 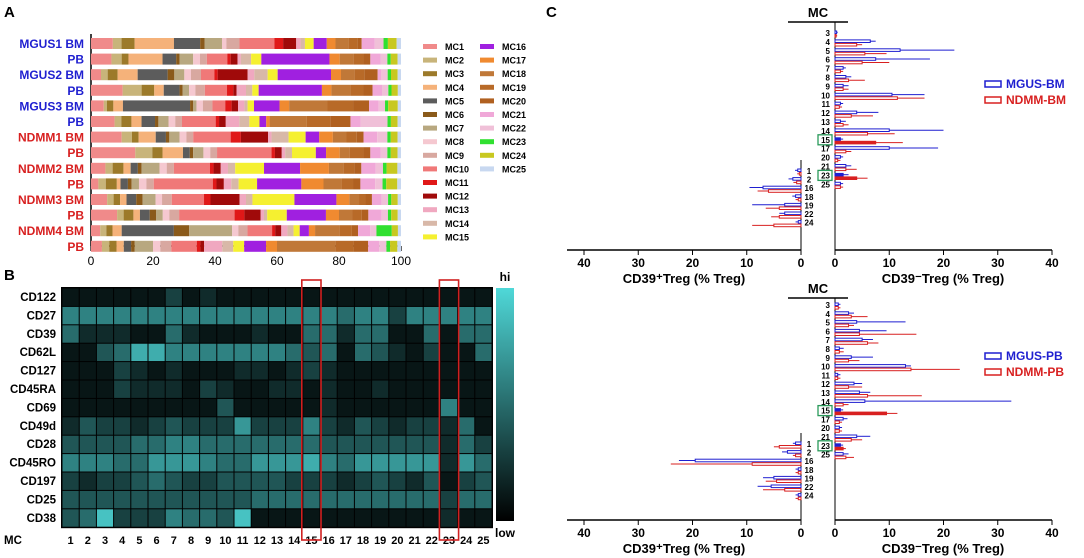 I want to click on panel-c-right-tick-label: 10, so click(x=890, y=263).